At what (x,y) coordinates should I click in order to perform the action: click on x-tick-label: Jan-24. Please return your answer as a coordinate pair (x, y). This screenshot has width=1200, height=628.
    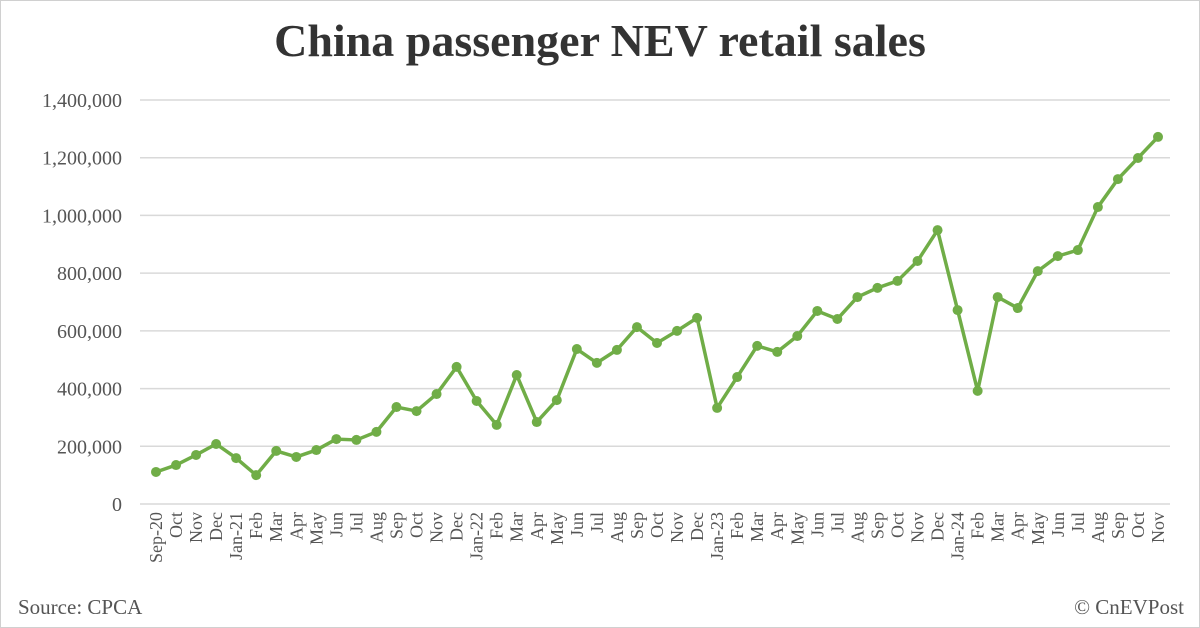
    Looking at the image, I should click on (958, 536).